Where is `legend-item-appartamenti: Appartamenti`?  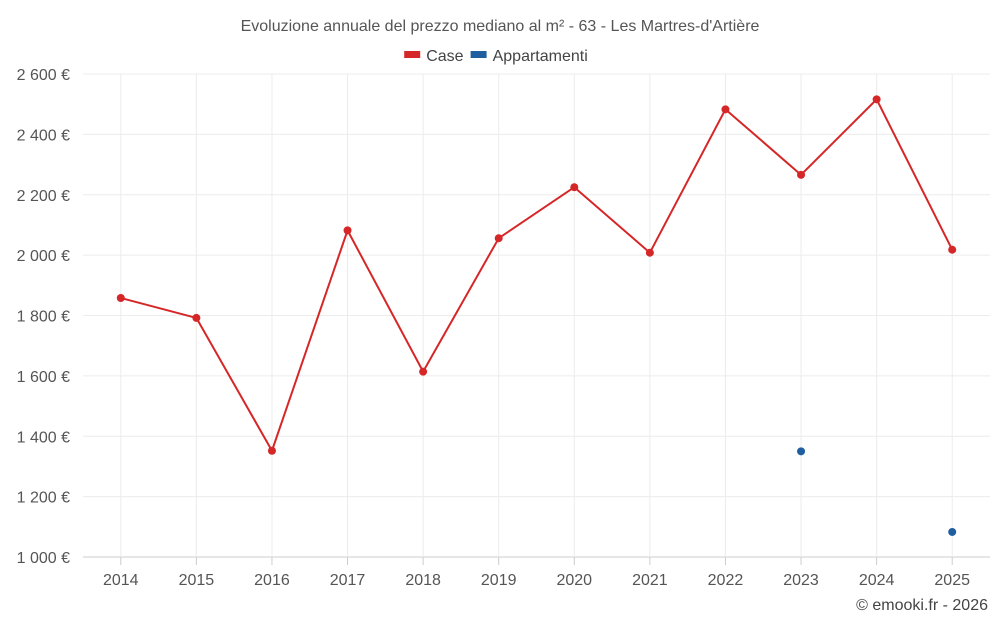 legend-item-appartamenti: Appartamenti is located at coordinates (529, 56).